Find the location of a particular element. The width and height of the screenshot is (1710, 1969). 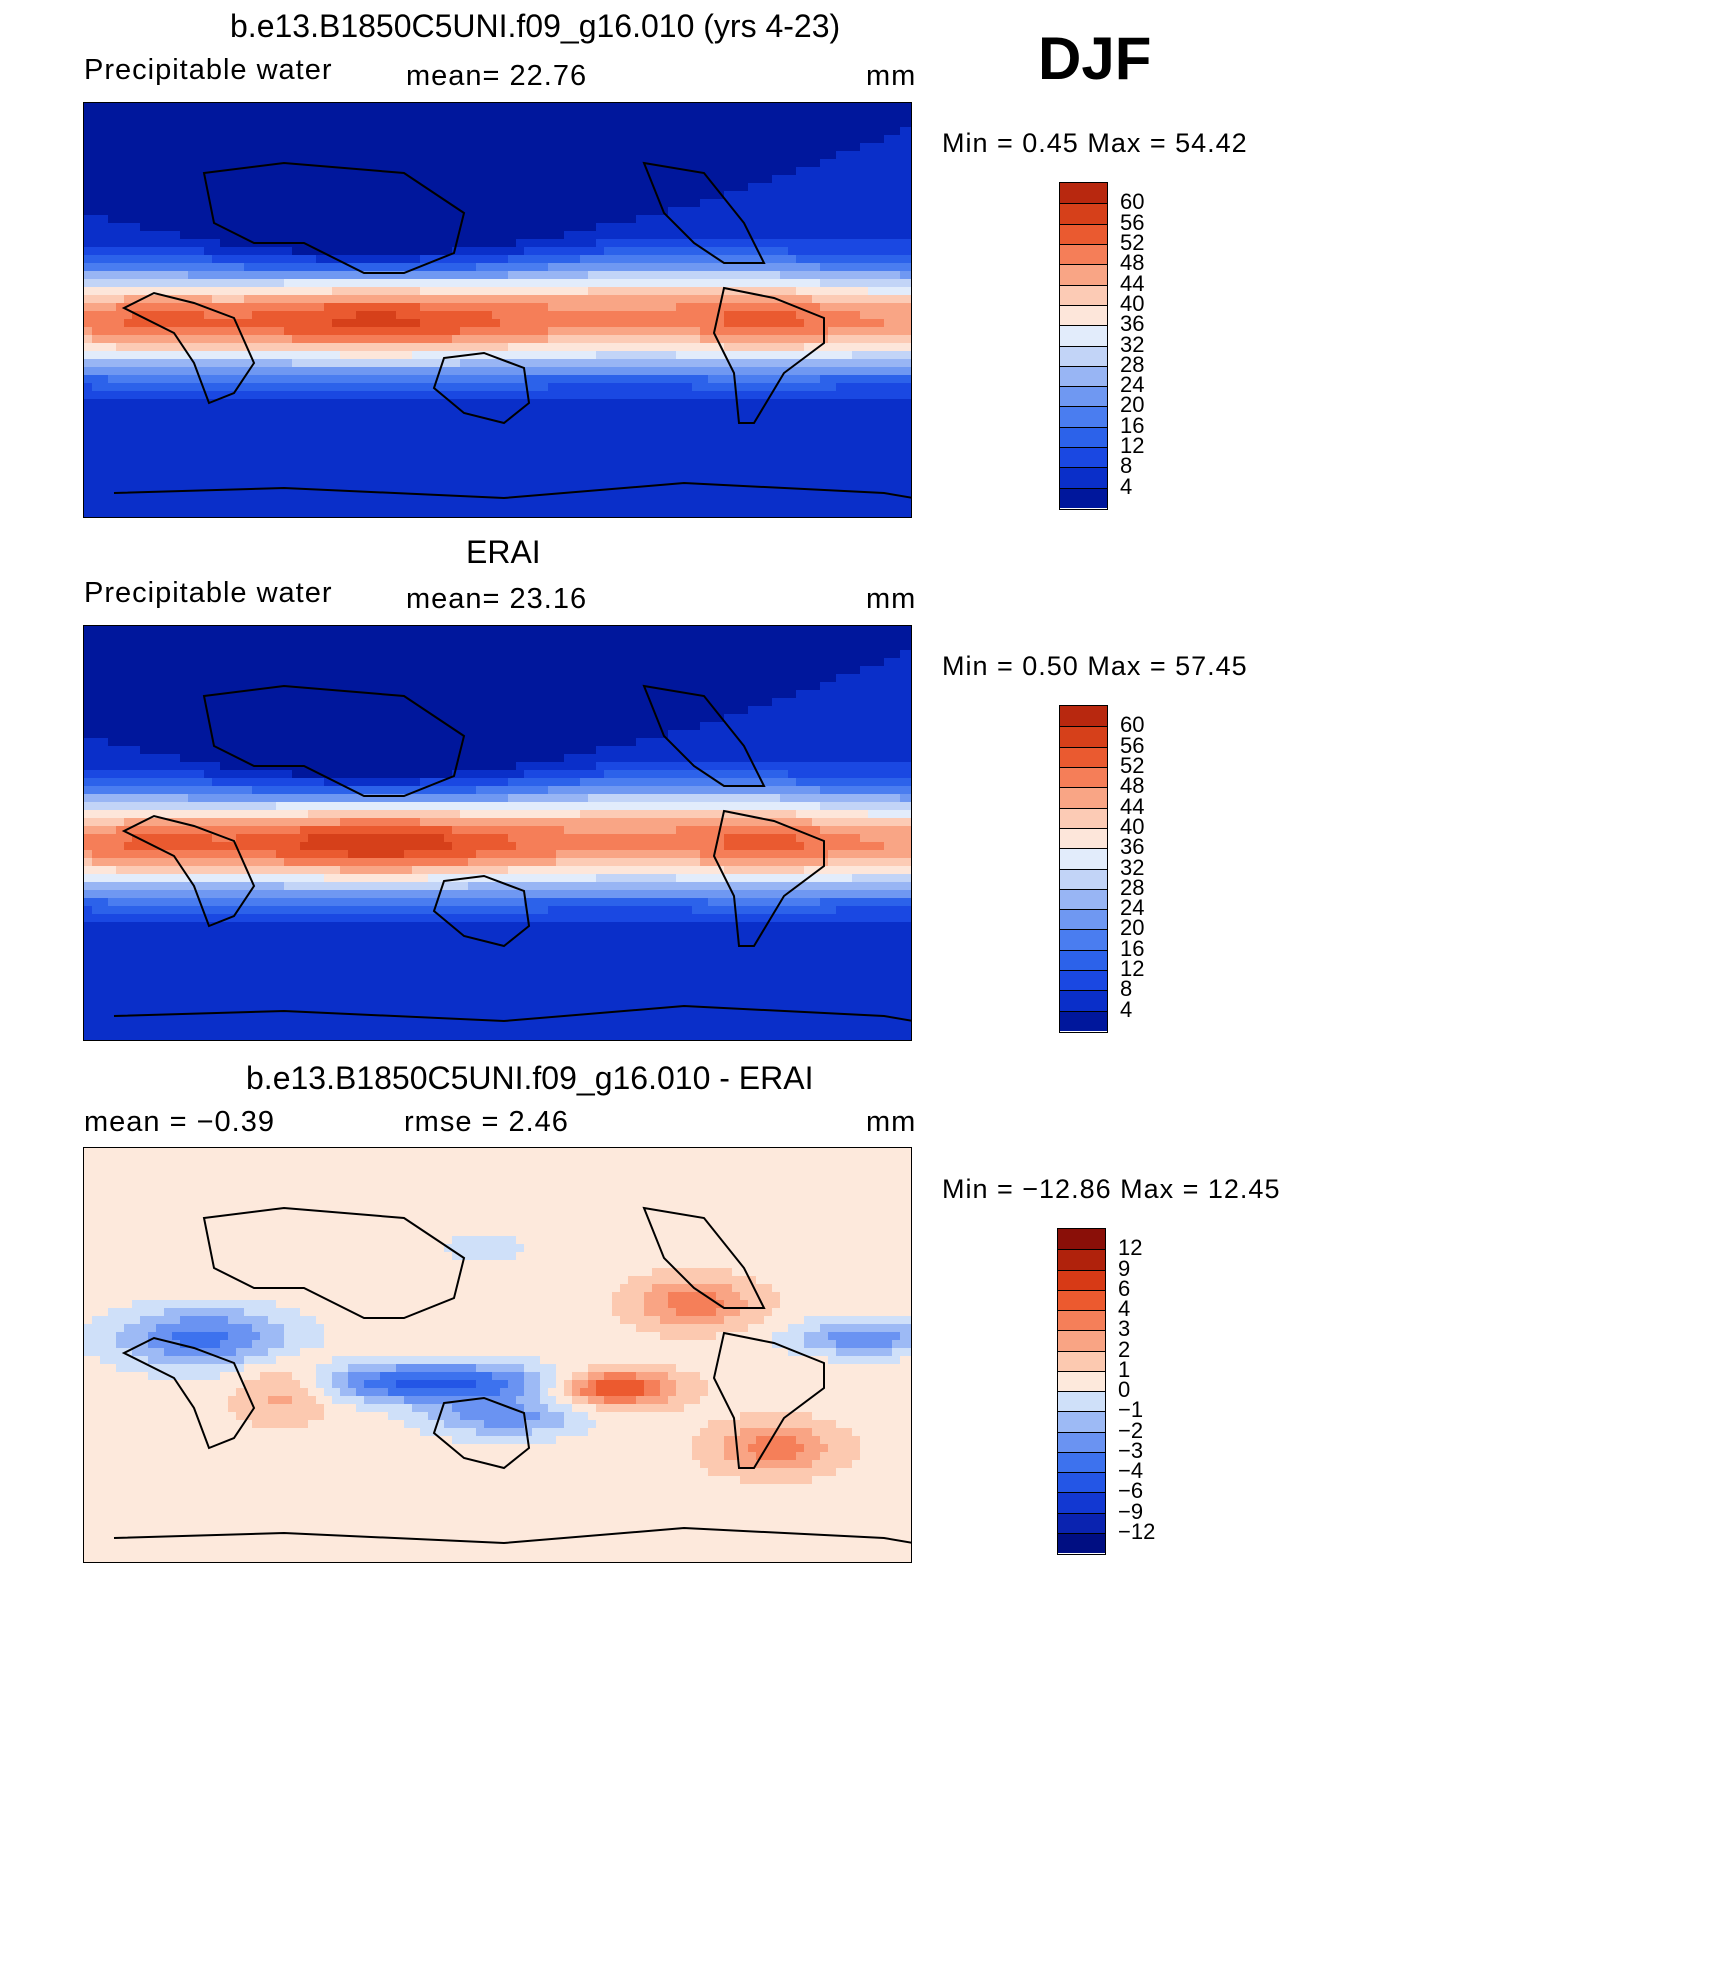

colorbar-label: 56 is located at coordinates (1132, 222).